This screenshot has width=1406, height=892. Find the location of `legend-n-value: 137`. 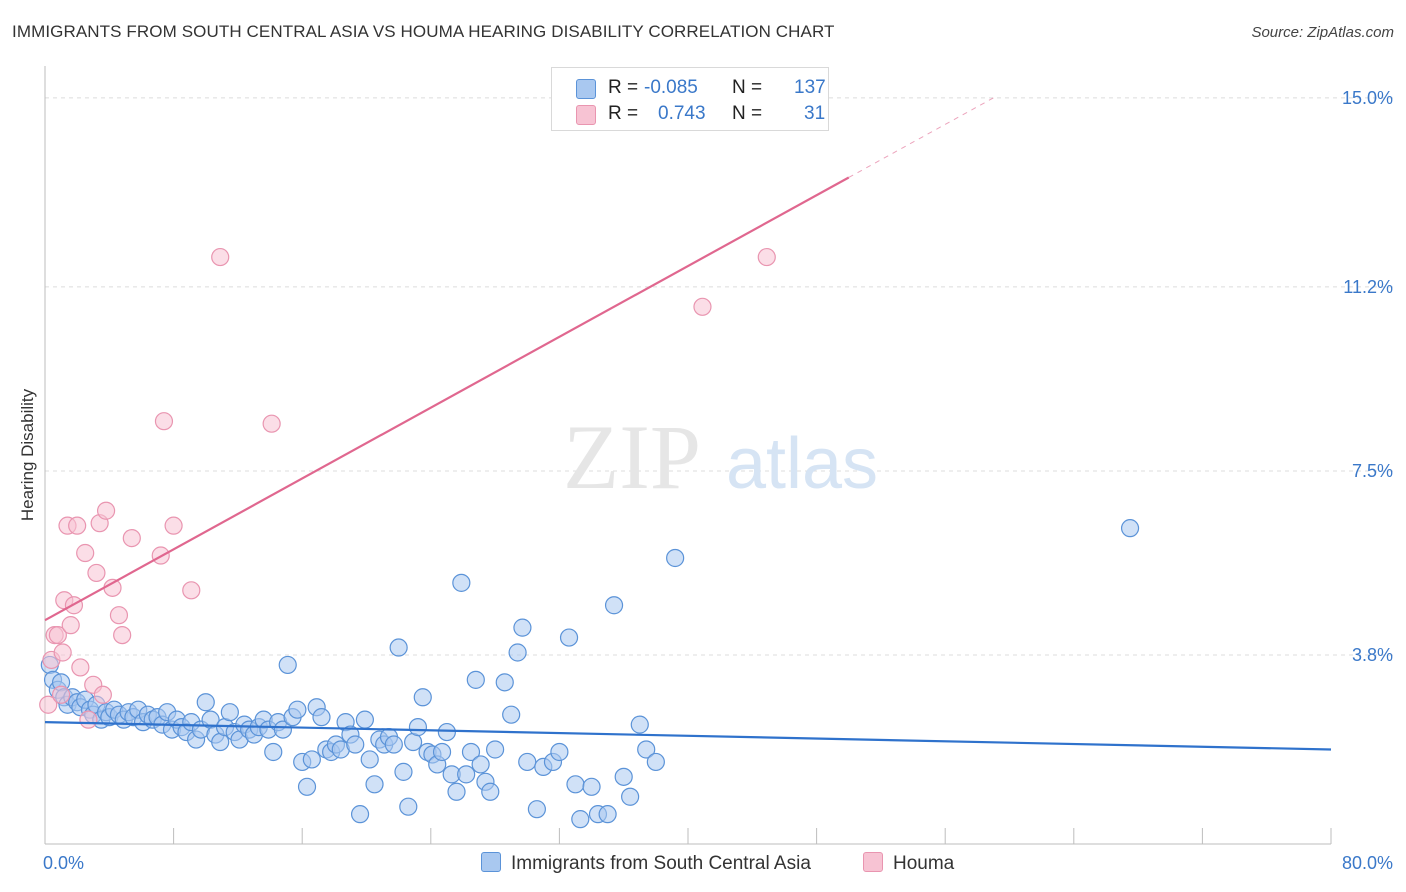

legend-n-value: 137 is located at coordinates (810, 87).